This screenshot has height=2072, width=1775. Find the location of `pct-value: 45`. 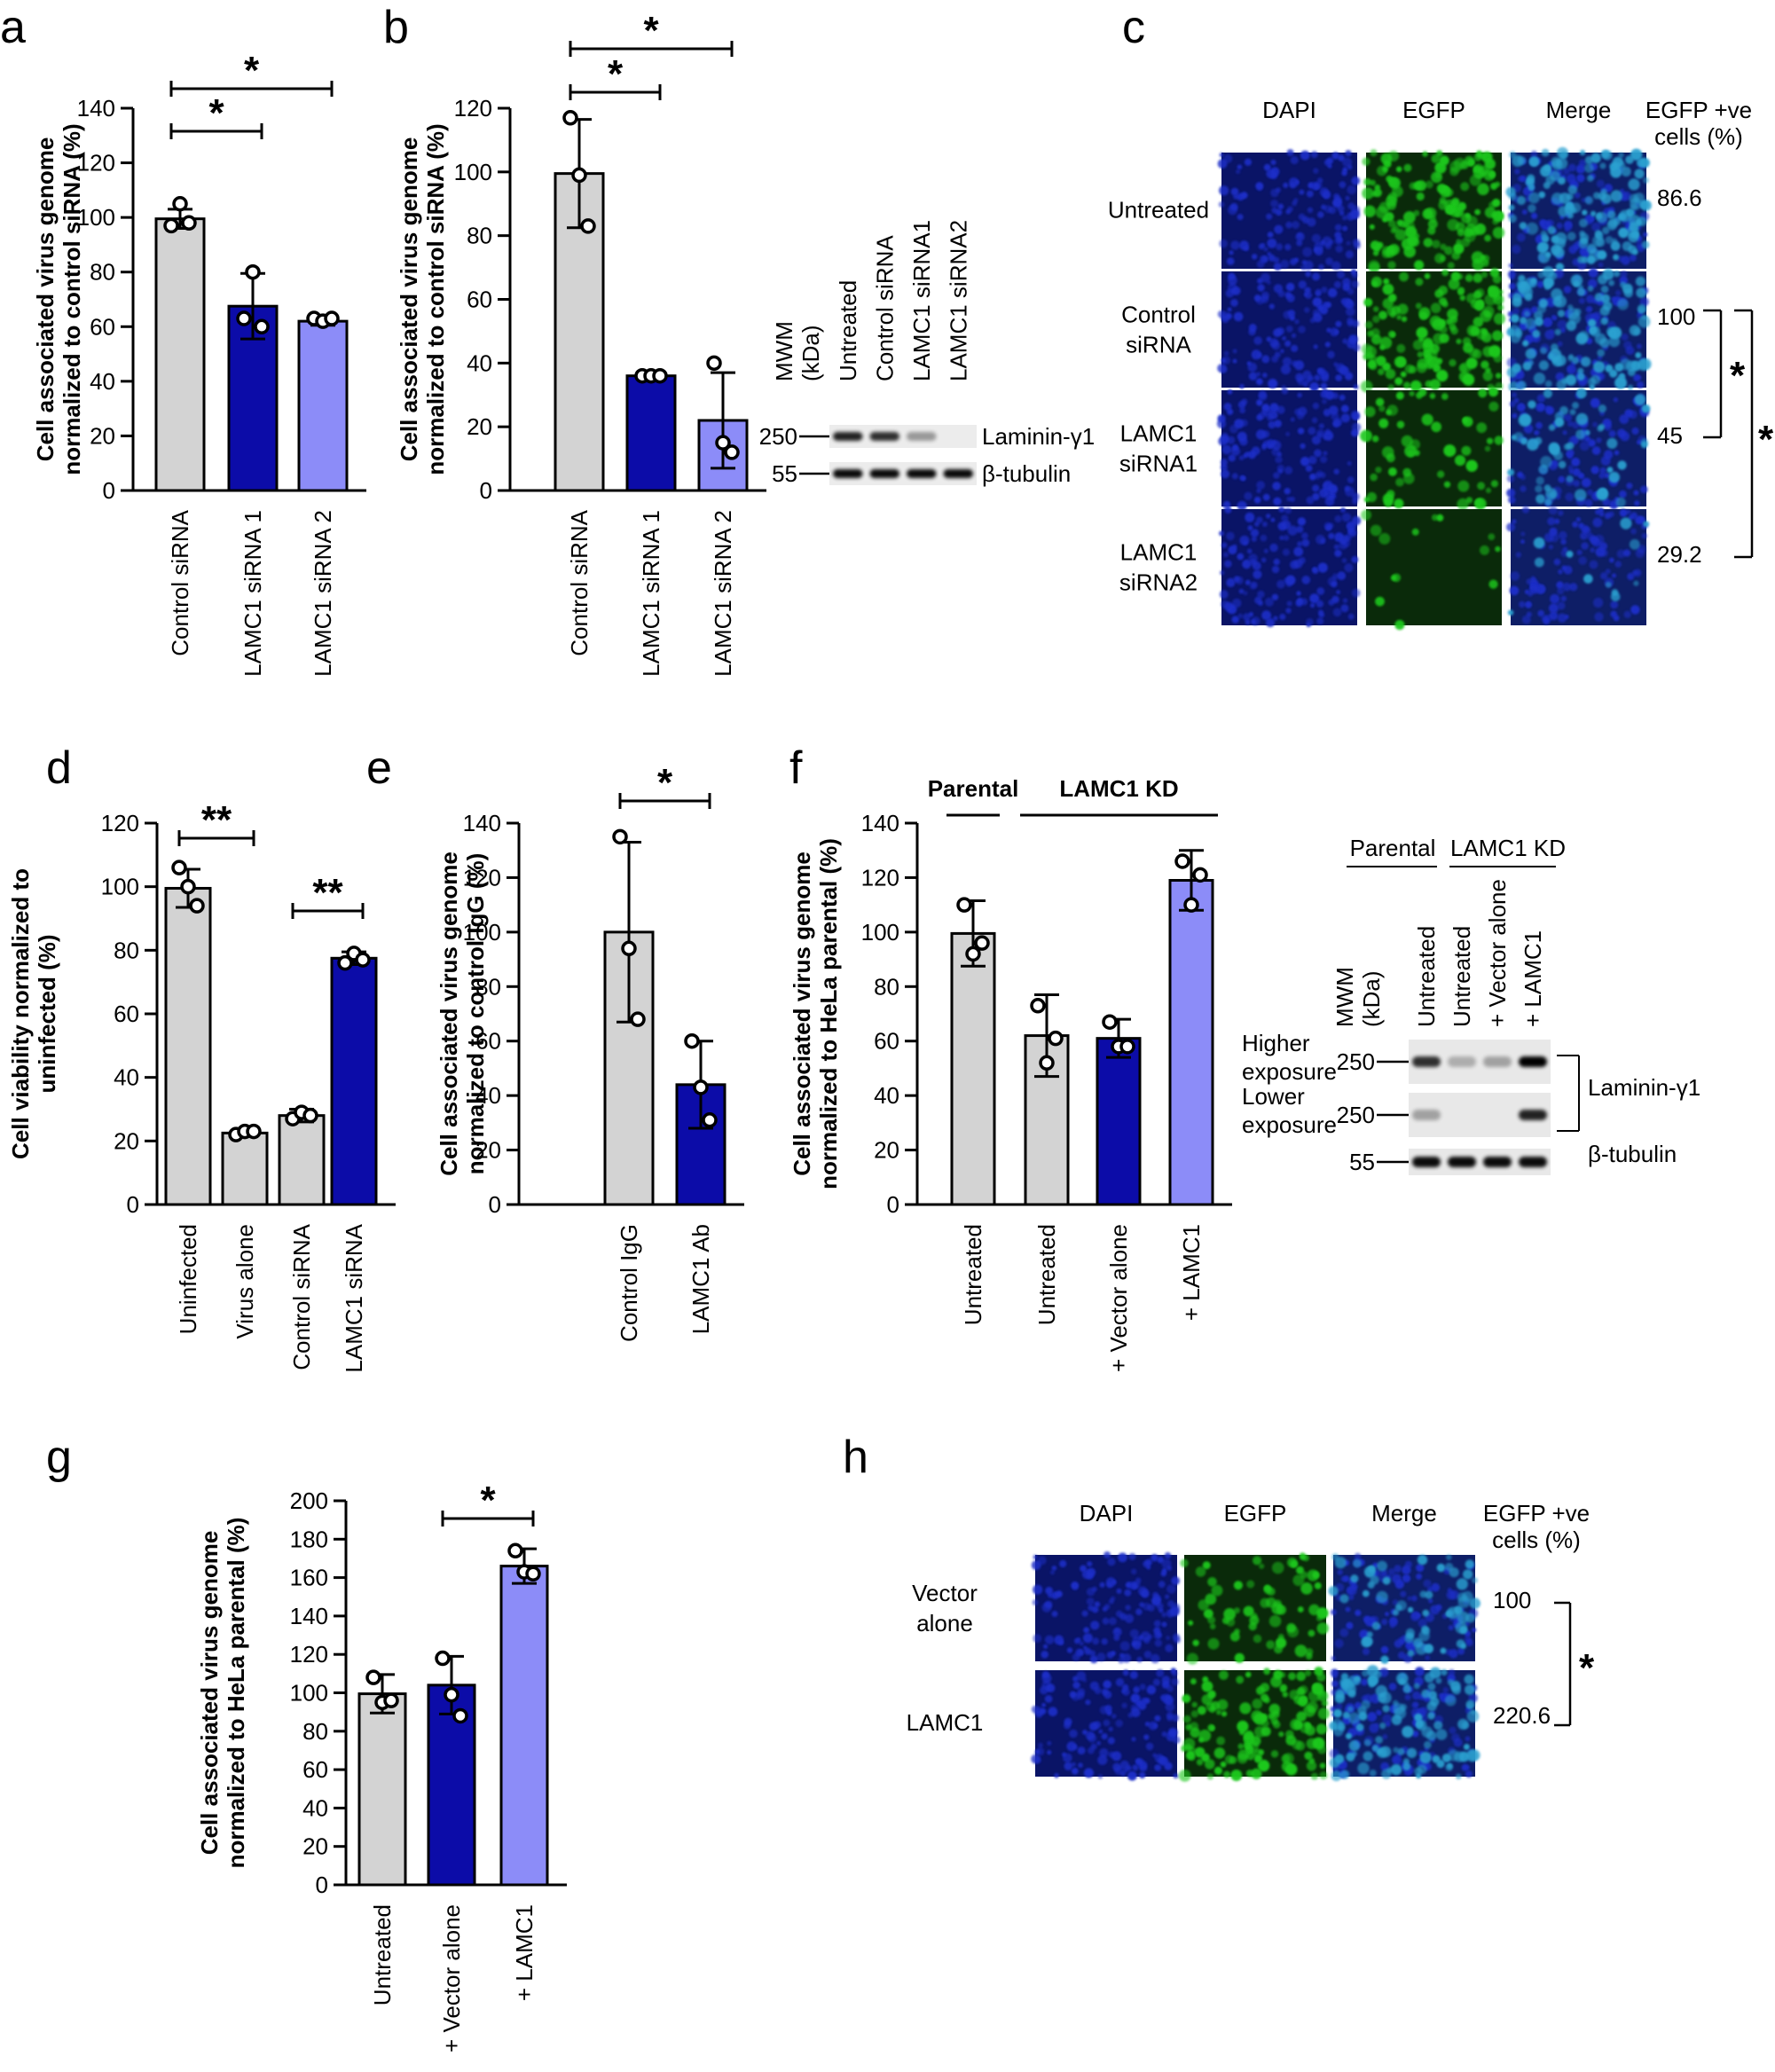

pct-value: 45 is located at coordinates (1670, 435).